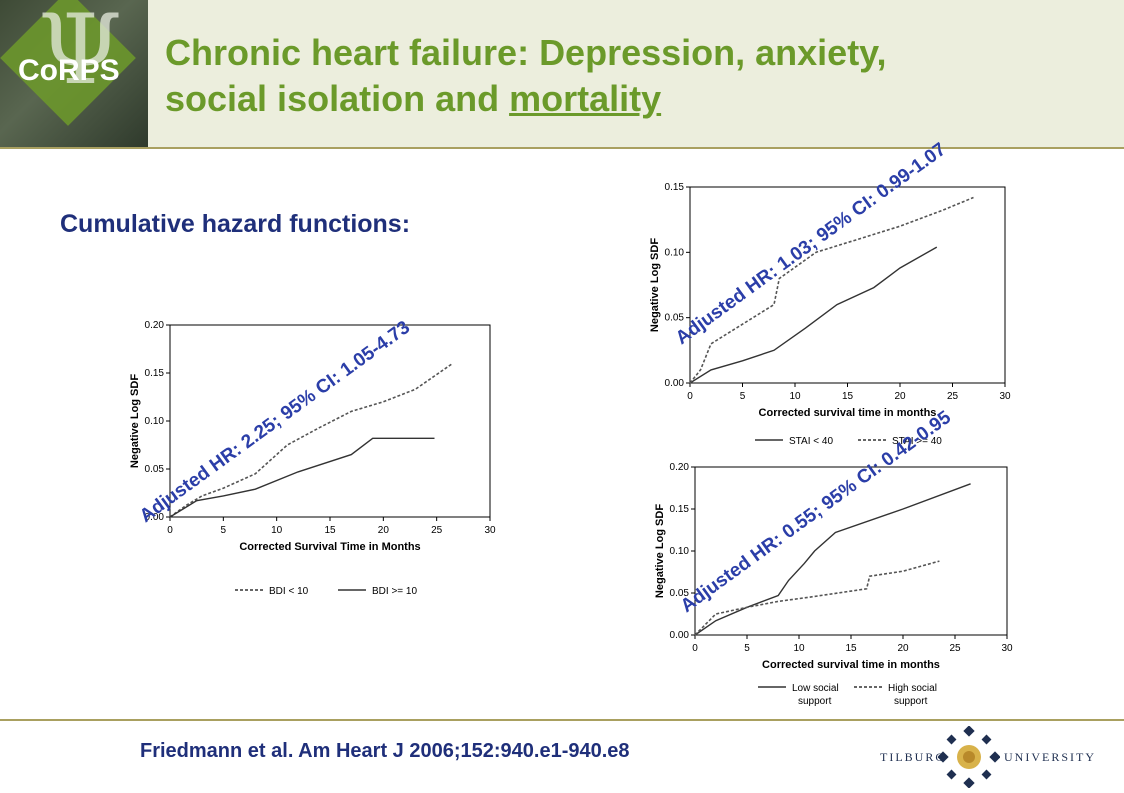  I want to click on corps-logo: Ψ CoRPS, so click(74, 73).